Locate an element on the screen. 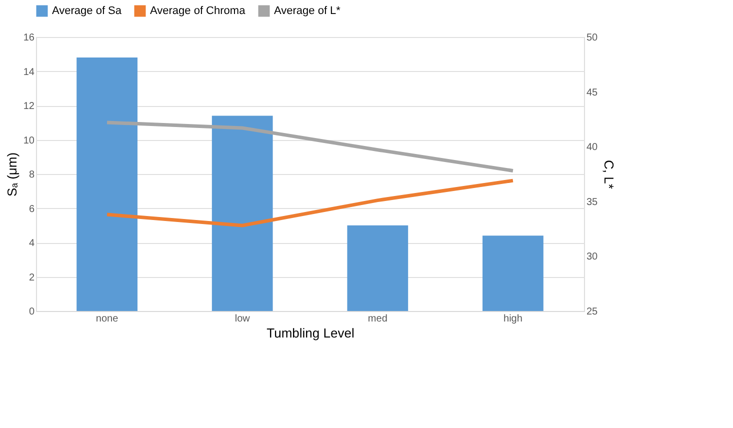 This screenshot has width=733, height=428. x-axis-title: Tumbling Level is located at coordinates (310, 333).